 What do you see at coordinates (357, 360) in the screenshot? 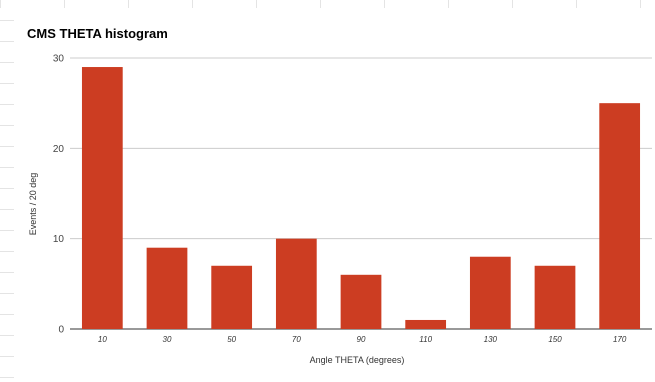
I see `x-axis-label: Angle THETA (degrees)` at bounding box center [357, 360].